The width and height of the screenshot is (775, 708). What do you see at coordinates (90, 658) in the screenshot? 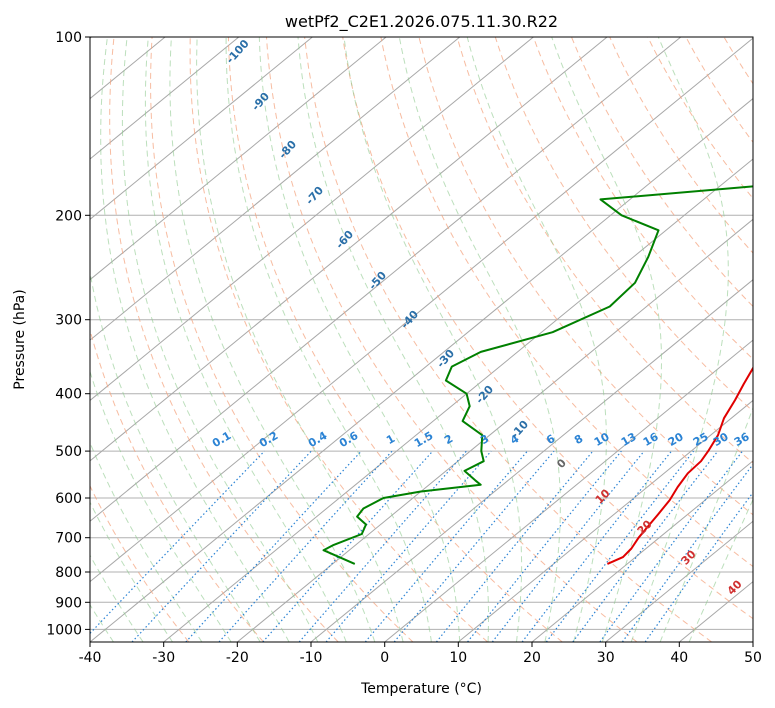
I see `x-tick-label: -40` at bounding box center [90, 658].